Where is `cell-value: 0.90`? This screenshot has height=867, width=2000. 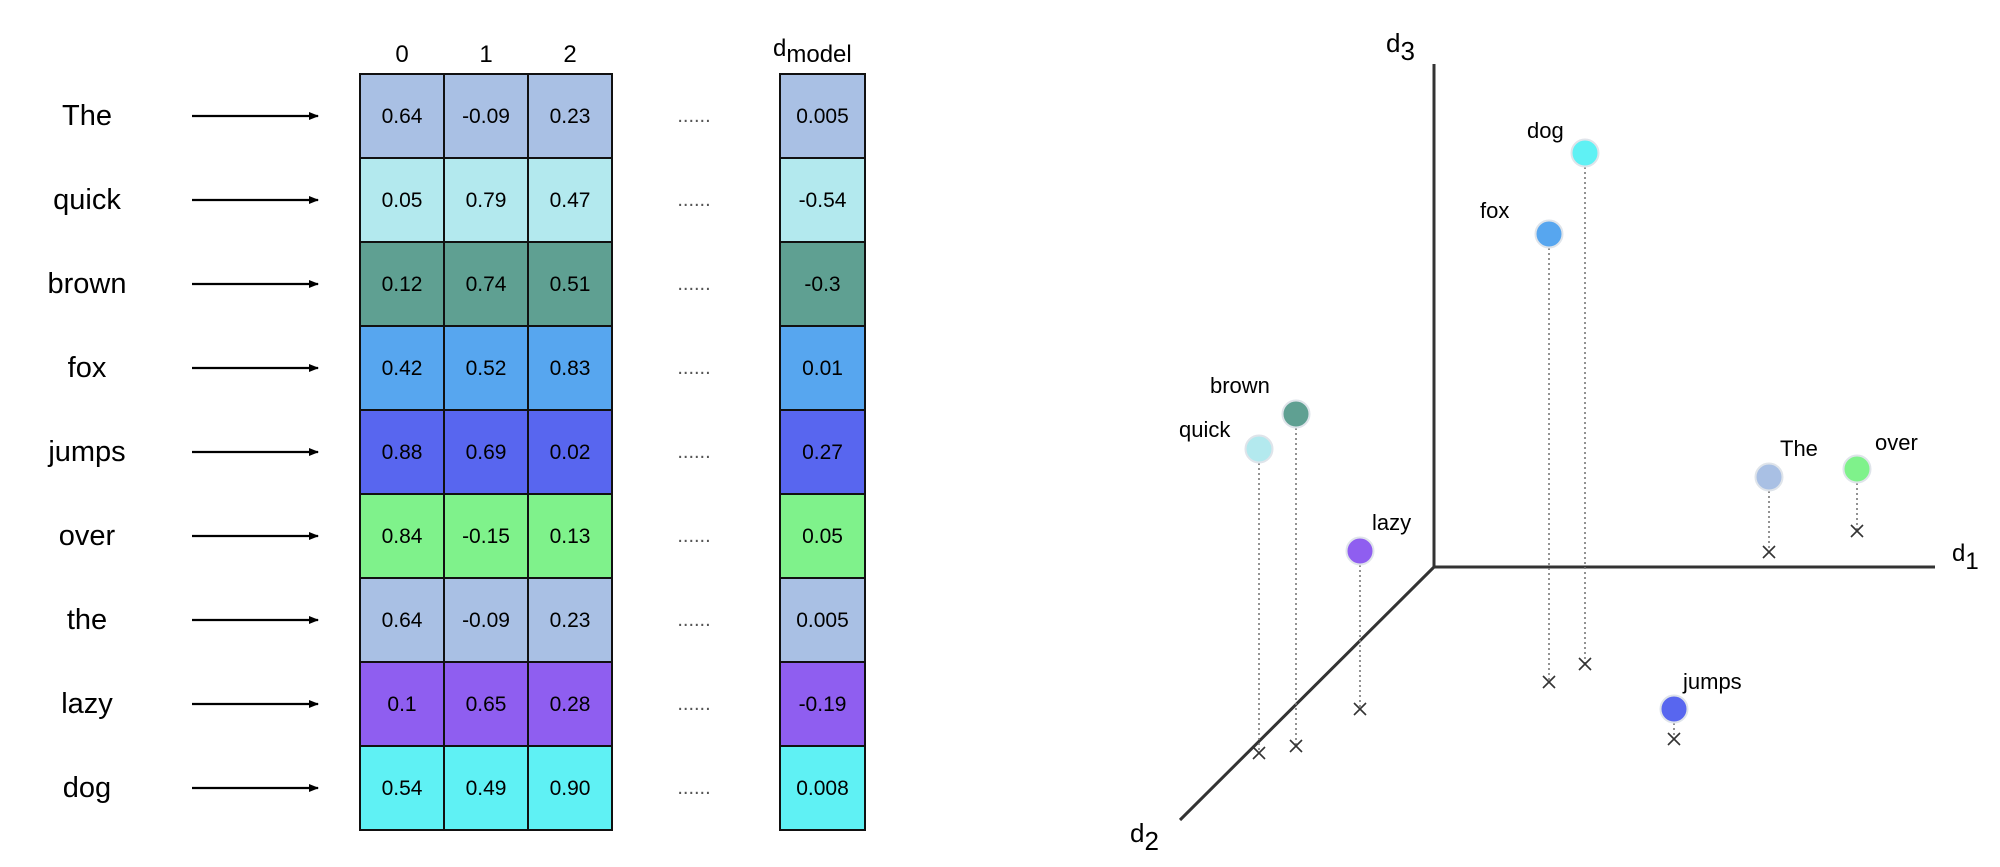 cell-value: 0.90 is located at coordinates (570, 788).